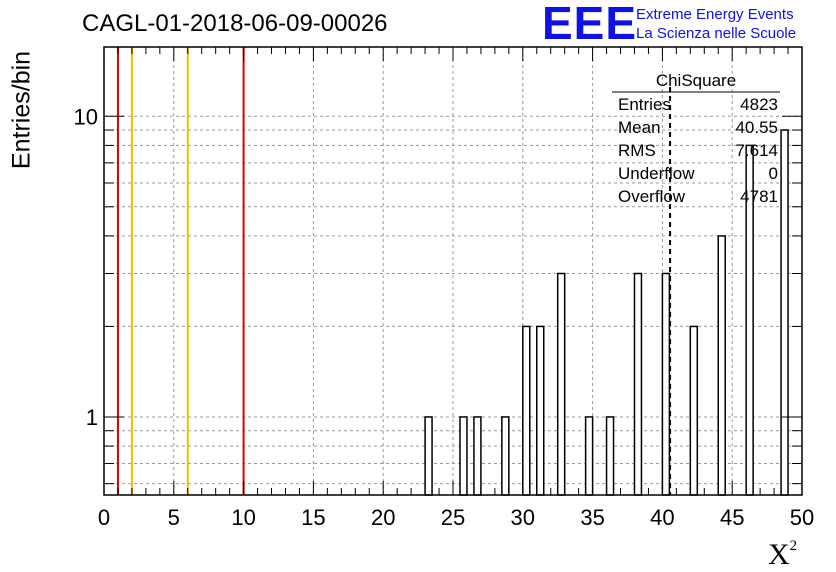  I want to click on stats-label: Entries, so click(644, 104).